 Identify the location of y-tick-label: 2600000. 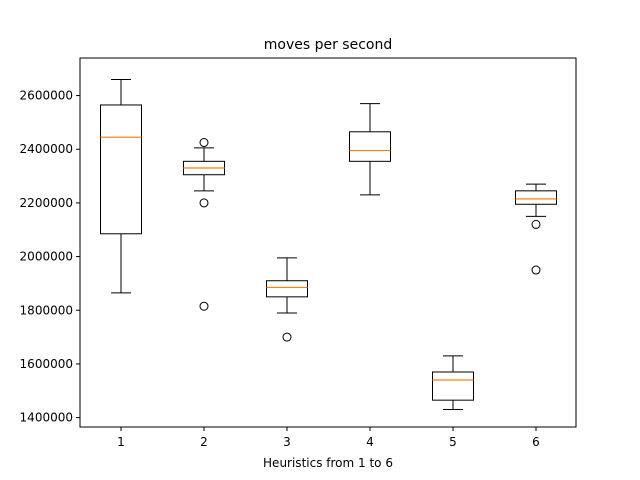
(46, 96).